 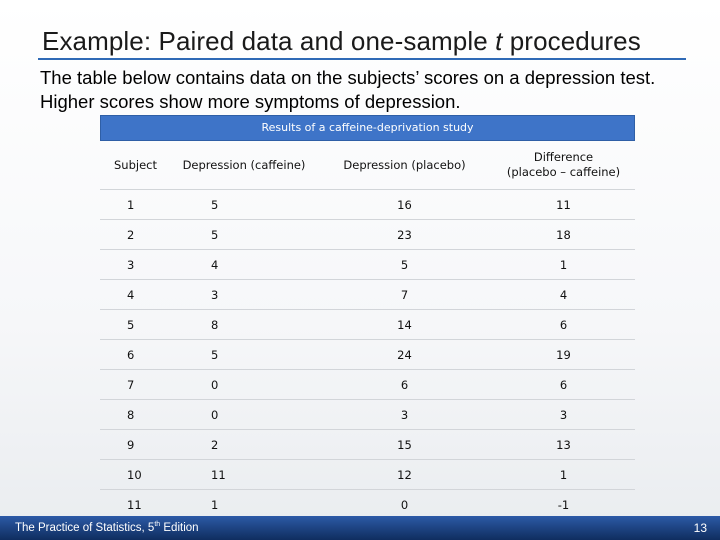 I want to click on cell-caffeine: 4, so click(x=244, y=264).